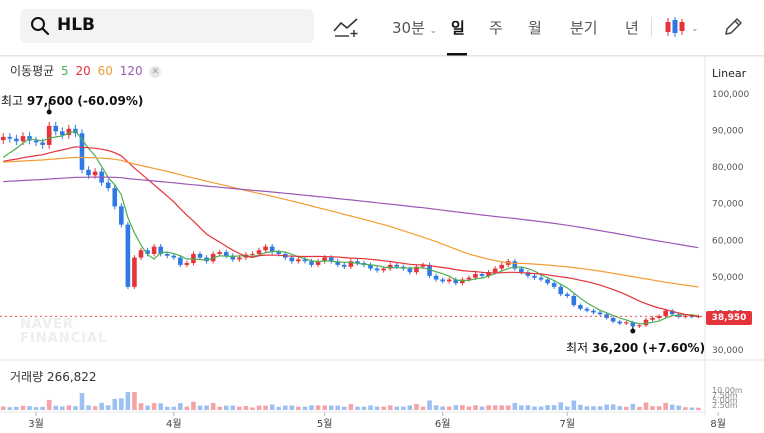  What do you see at coordinates (174, 424) in the screenshot?
I see `x-tick-label: 4월` at bounding box center [174, 424].